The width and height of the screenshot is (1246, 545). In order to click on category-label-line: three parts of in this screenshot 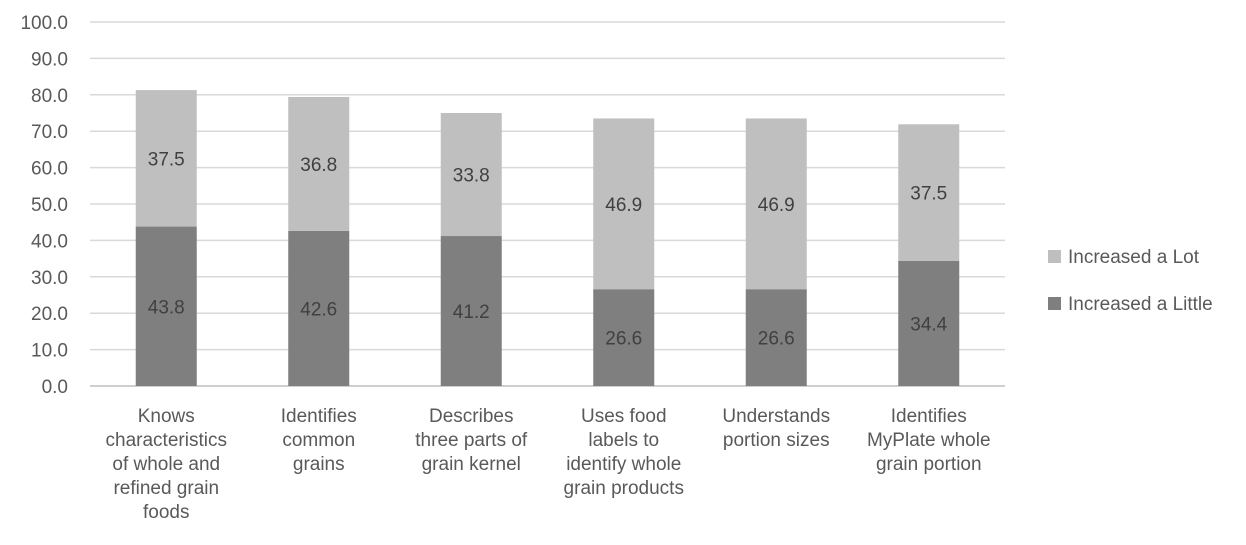, I will do `click(471, 440)`.